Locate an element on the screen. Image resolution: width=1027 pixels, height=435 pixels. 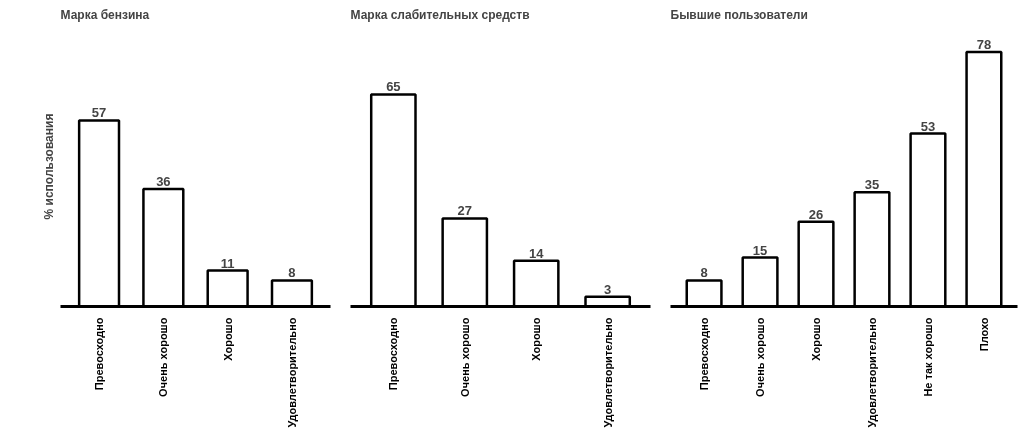
data-label: 26 is located at coordinates (816, 214).